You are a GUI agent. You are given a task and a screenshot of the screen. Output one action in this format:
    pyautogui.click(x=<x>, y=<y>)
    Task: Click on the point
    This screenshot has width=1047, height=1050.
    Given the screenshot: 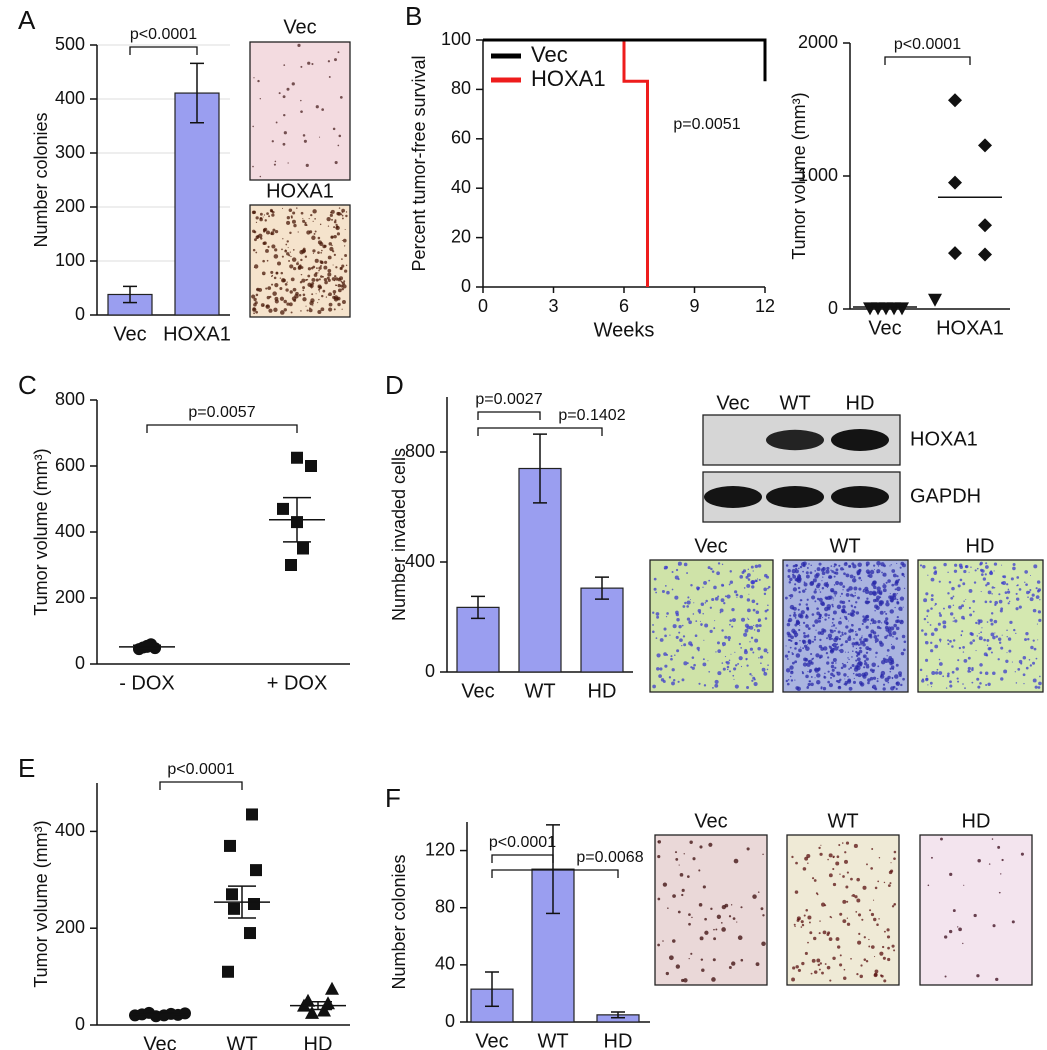 What is the action you would take?
    pyautogui.click(x=985, y=225)
    